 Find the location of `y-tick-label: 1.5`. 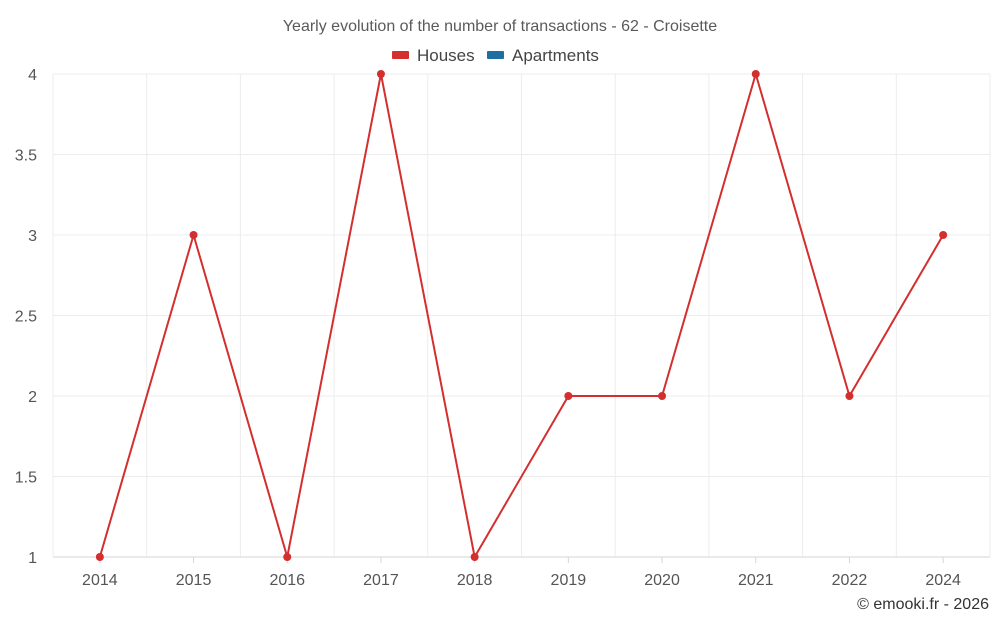

y-tick-label: 1.5 is located at coordinates (26, 478).